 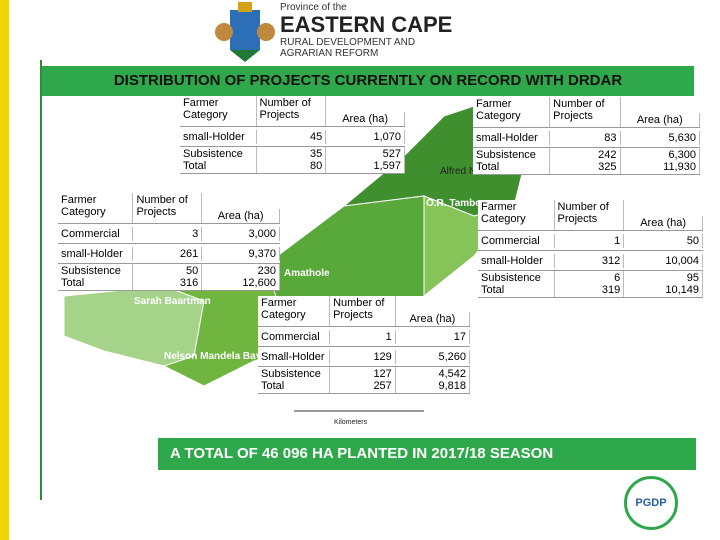 What do you see at coordinates (682, 155) in the screenshot?
I see `cell-text: 6,300` at bounding box center [682, 155].